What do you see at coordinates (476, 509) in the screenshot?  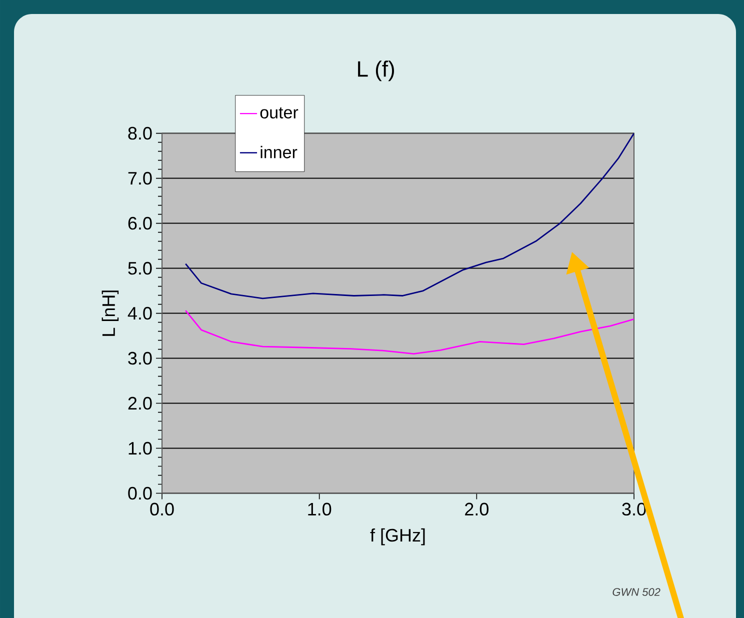 I see `x-tick-label: 2.0` at bounding box center [476, 509].